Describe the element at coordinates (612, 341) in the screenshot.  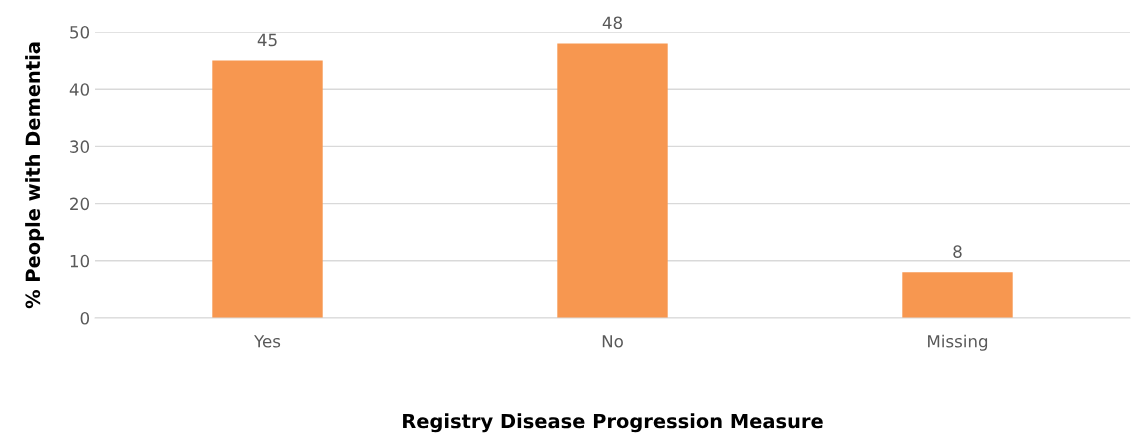
I see `x-tick-label: No` at that location.